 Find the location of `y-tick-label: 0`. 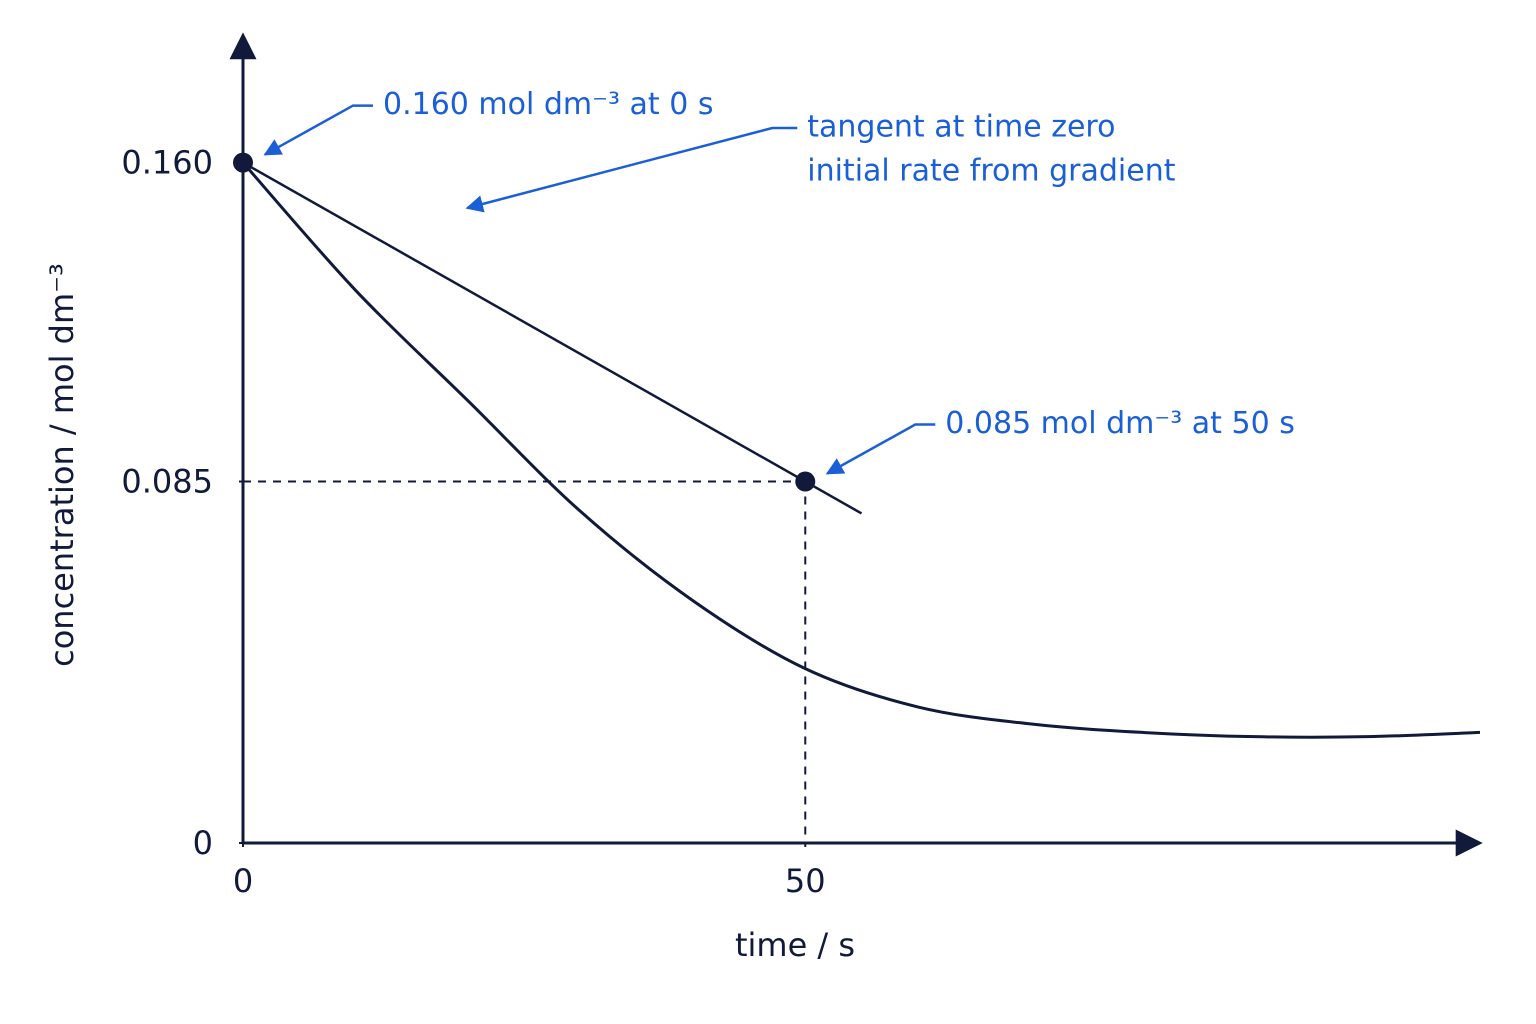

y-tick-label: 0 is located at coordinates (203, 843).